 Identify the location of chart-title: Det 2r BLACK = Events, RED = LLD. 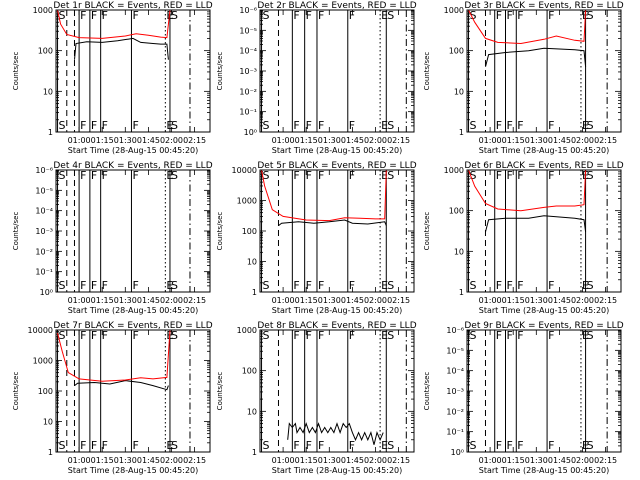
(336, 6).